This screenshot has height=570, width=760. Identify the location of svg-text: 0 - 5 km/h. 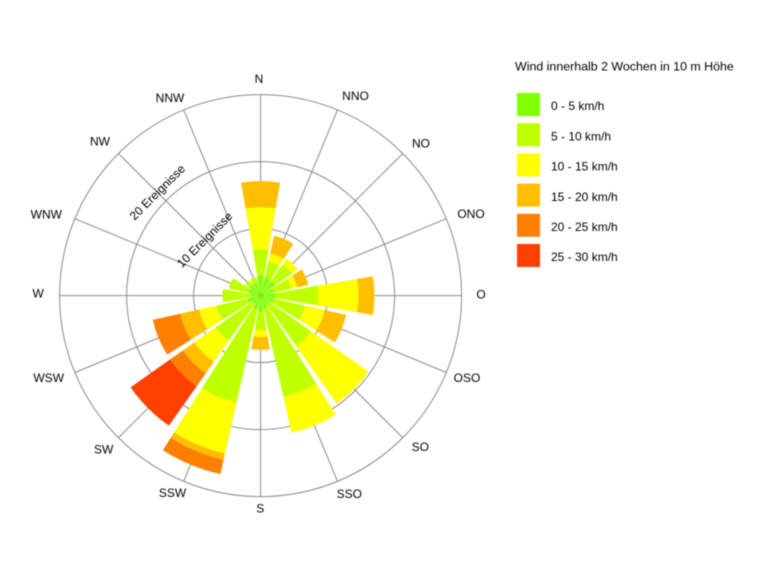
(577, 106).